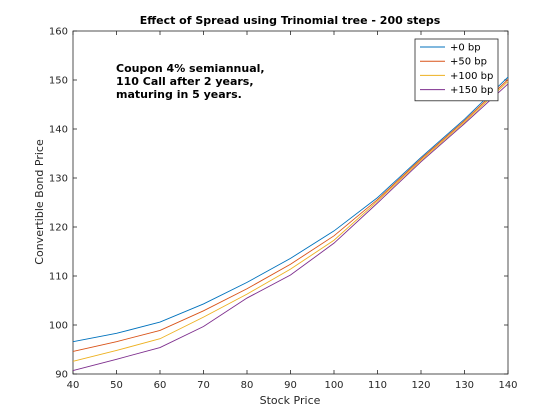 The height and width of the screenshot is (420, 560). I want to click on legend-label: +50 bp, so click(468, 62).